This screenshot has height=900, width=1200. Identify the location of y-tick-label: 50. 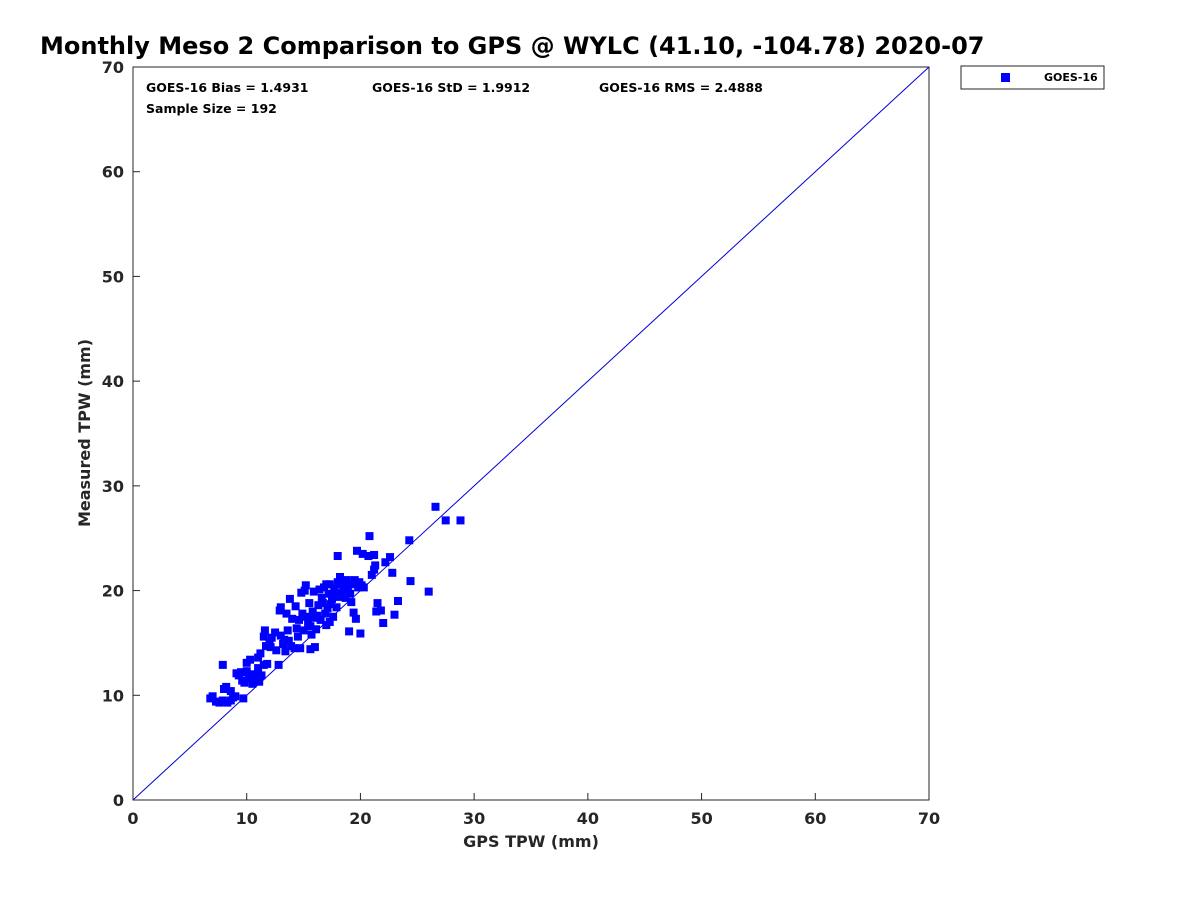
(113, 276).